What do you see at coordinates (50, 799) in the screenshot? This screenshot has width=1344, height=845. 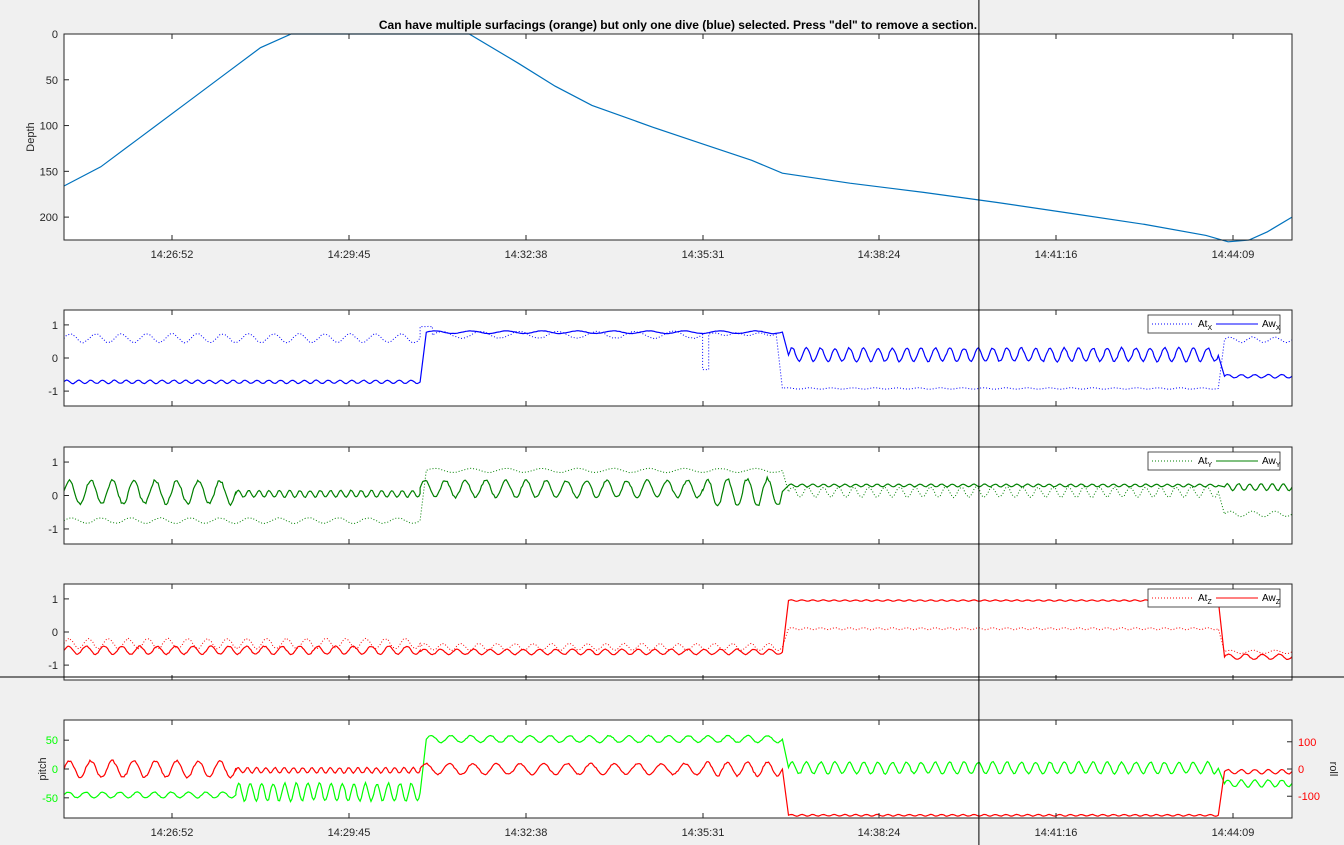 I see `y-tick-label: -50` at bounding box center [50, 799].